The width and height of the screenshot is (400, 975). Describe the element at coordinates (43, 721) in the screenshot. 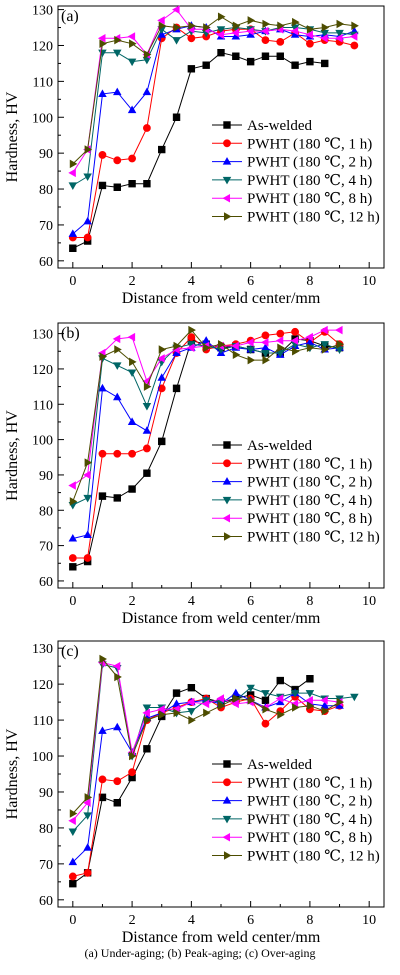

I see `y-tick-label: 110` at that location.